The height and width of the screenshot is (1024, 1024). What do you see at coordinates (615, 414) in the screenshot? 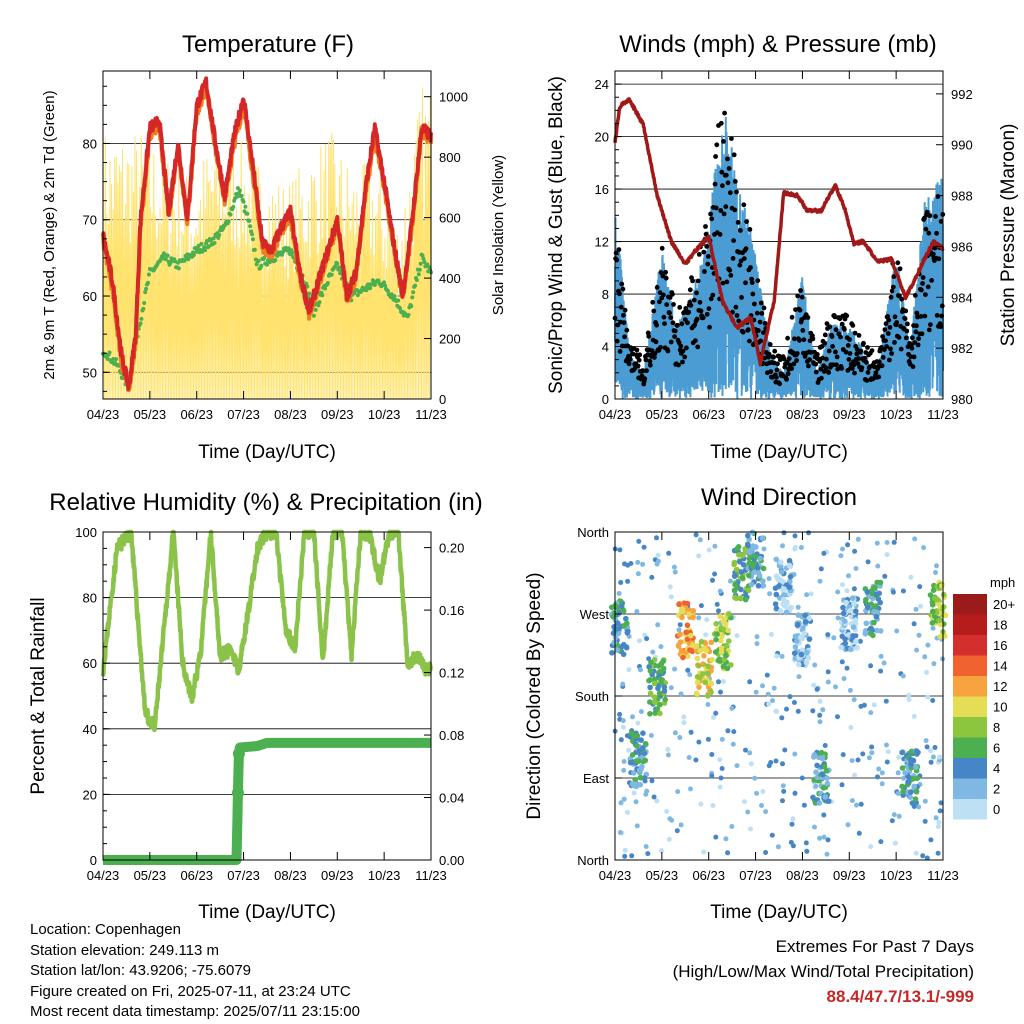
I see `x-tick-label: 04/23` at bounding box center [615, 414].